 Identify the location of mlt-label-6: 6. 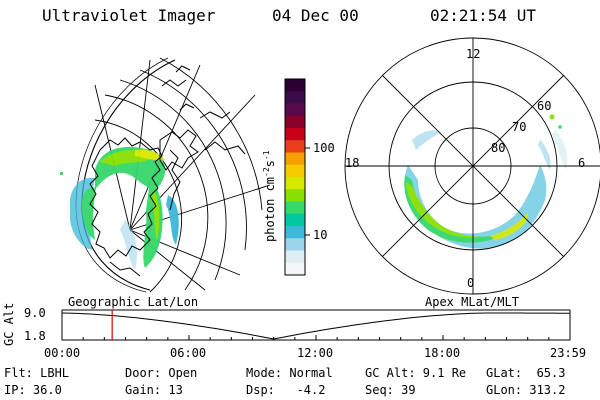
(582, 163).